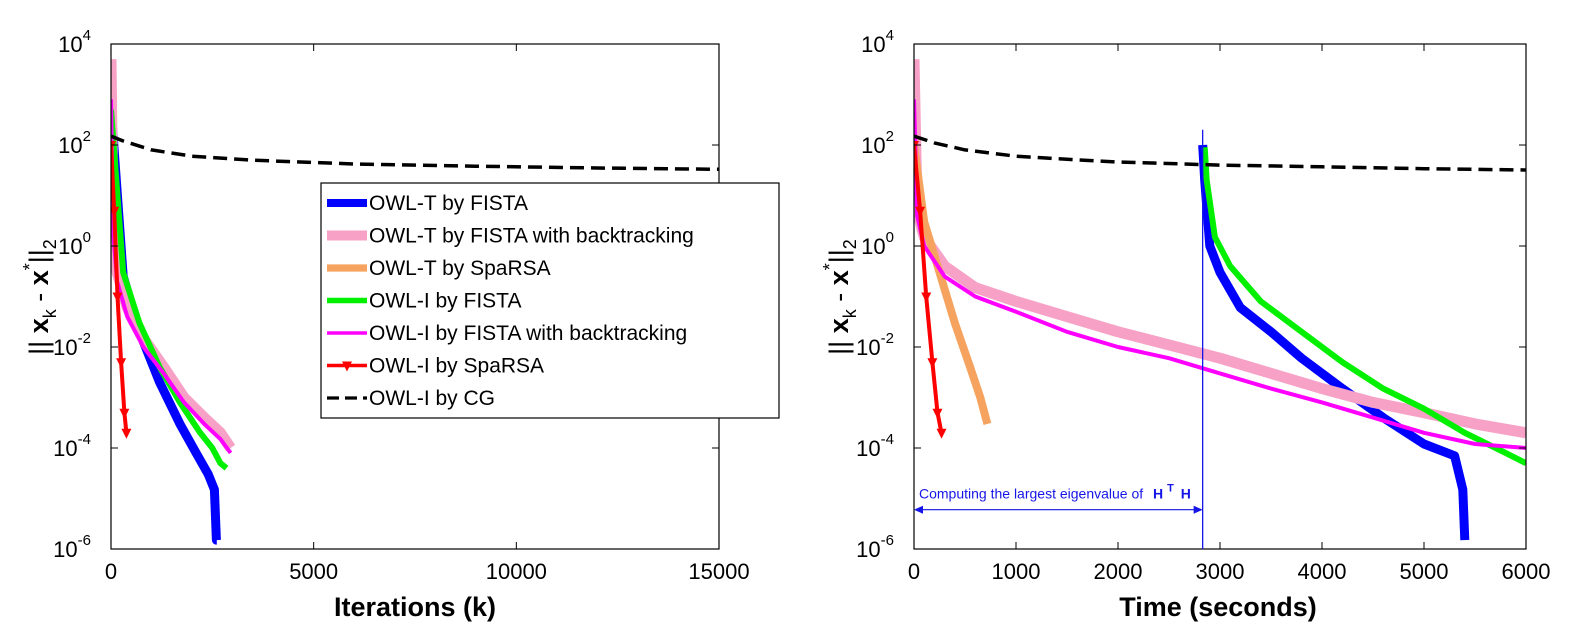  I want to click on x-tick-label: 15000, so click(718, 571).